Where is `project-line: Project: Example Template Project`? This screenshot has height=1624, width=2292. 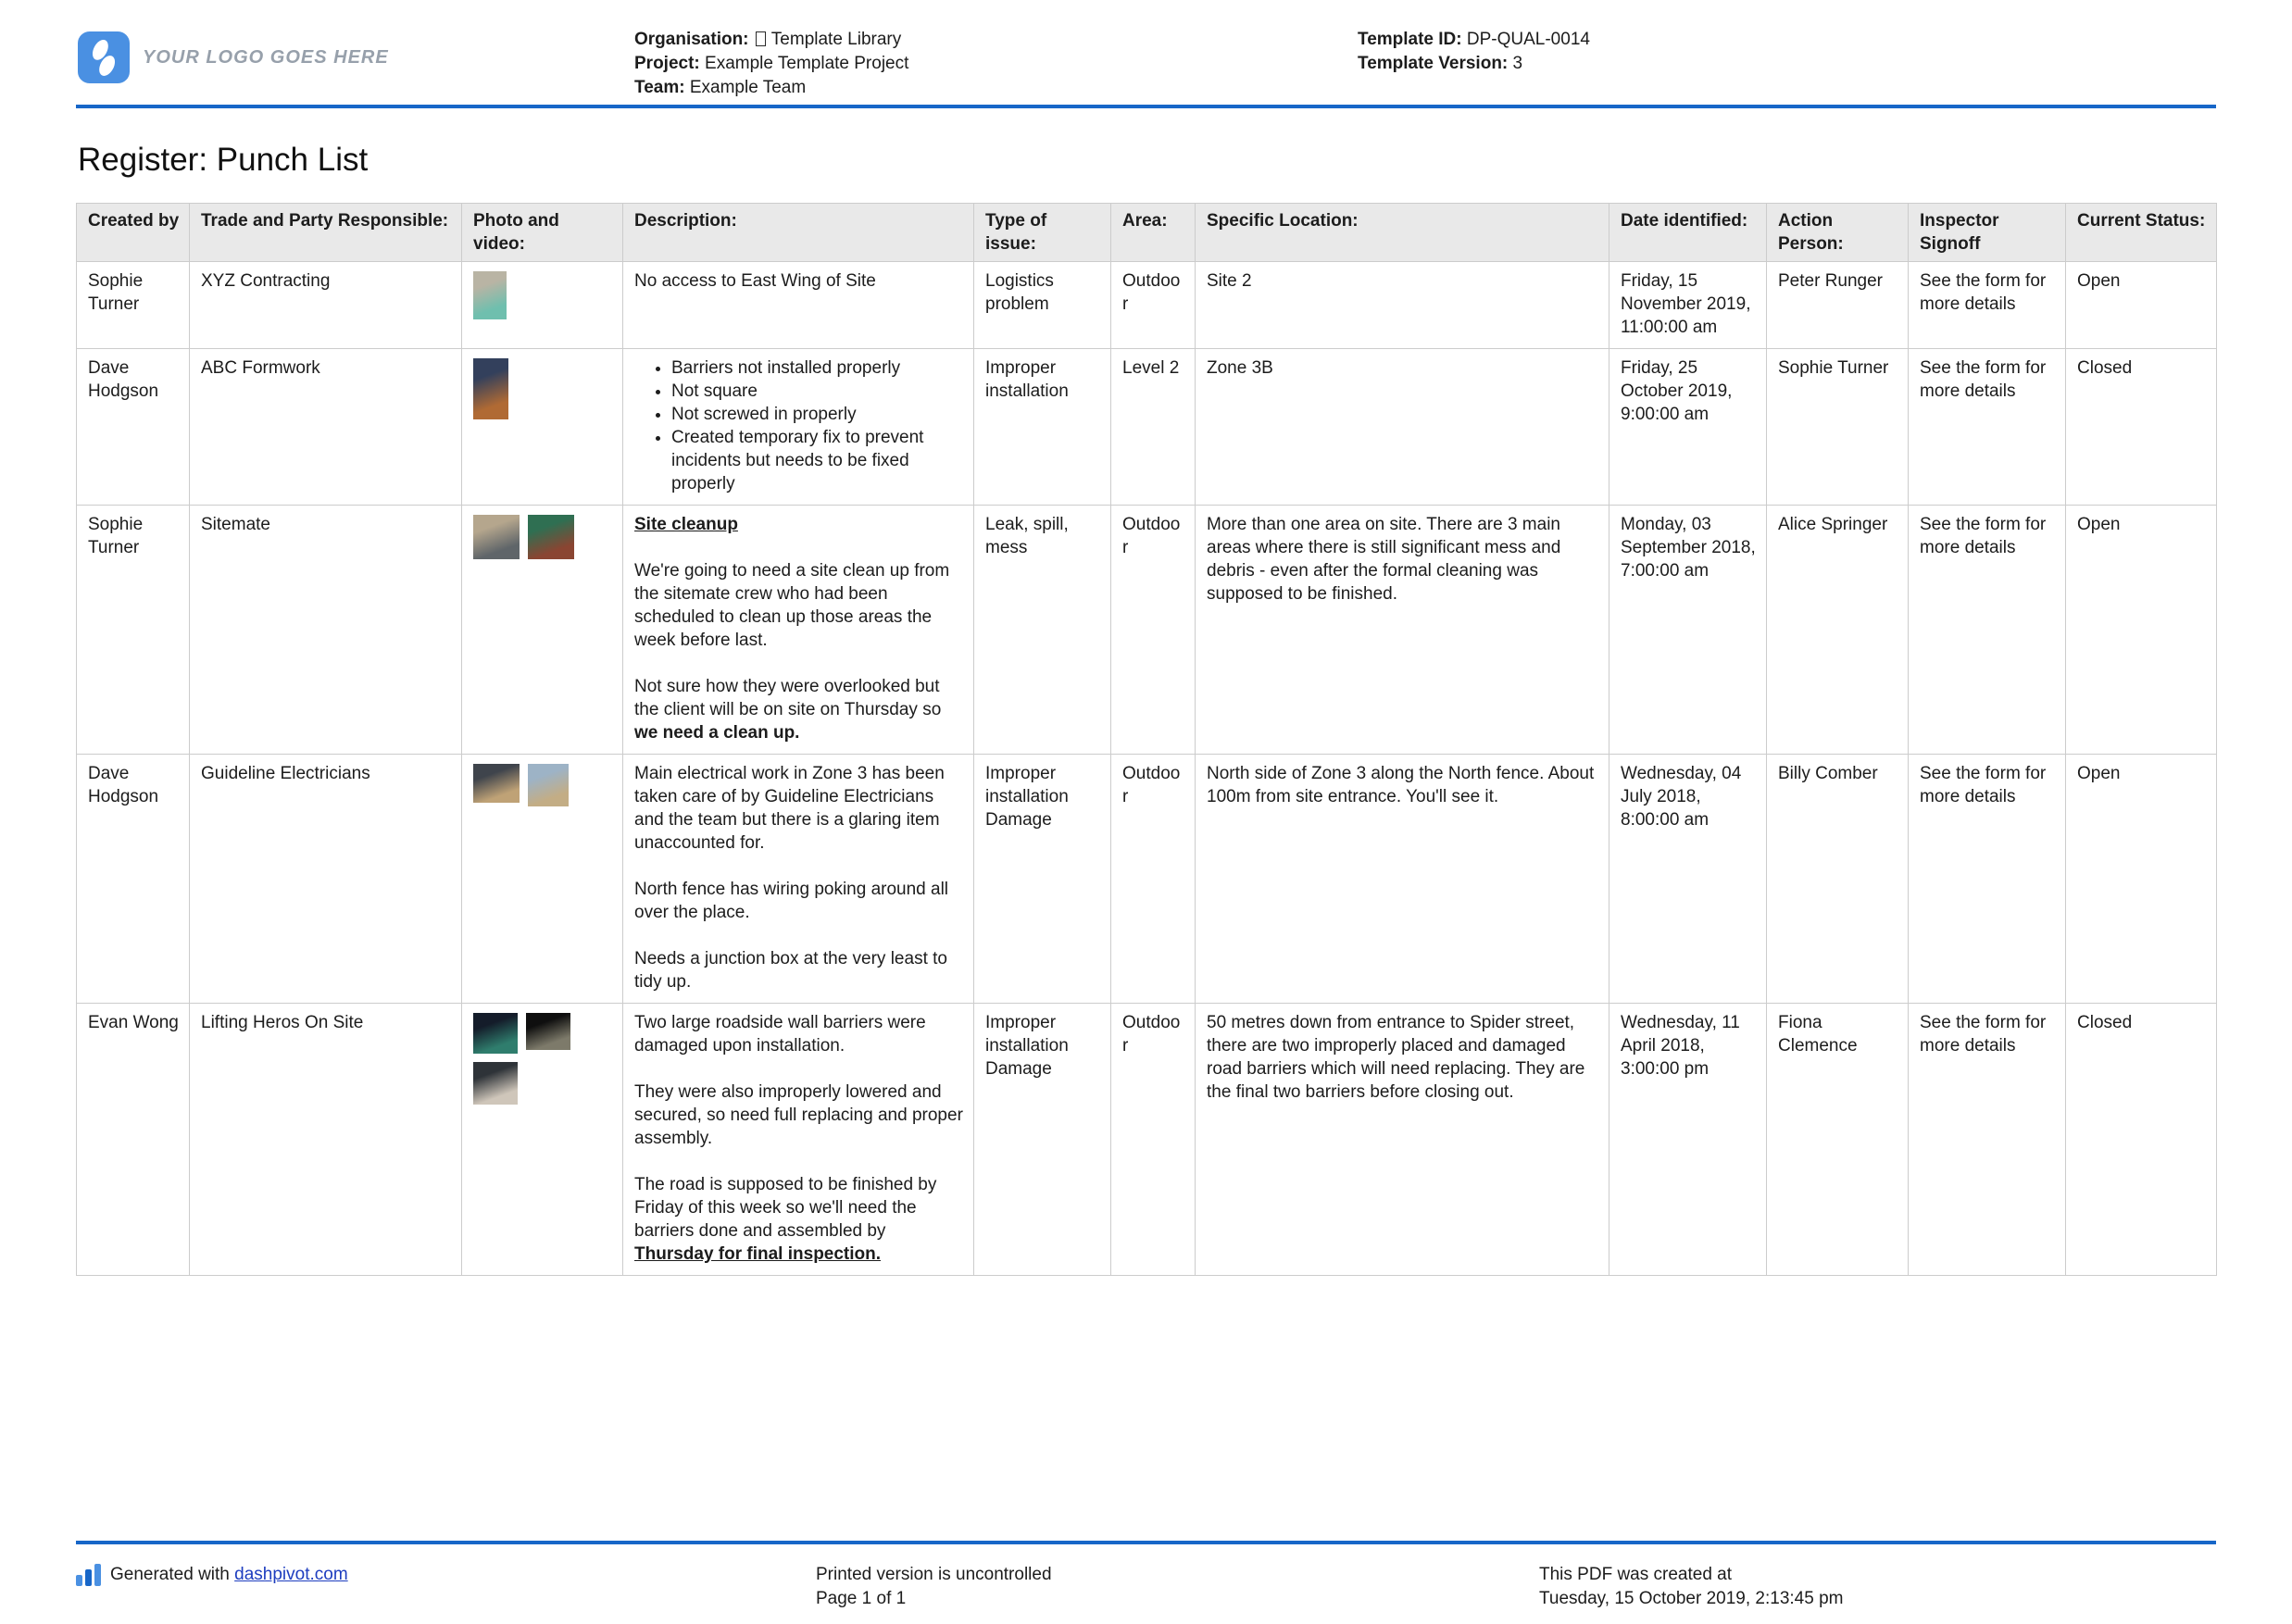
project-line: Project: Example Template Project is located at coordinates (771, 64).